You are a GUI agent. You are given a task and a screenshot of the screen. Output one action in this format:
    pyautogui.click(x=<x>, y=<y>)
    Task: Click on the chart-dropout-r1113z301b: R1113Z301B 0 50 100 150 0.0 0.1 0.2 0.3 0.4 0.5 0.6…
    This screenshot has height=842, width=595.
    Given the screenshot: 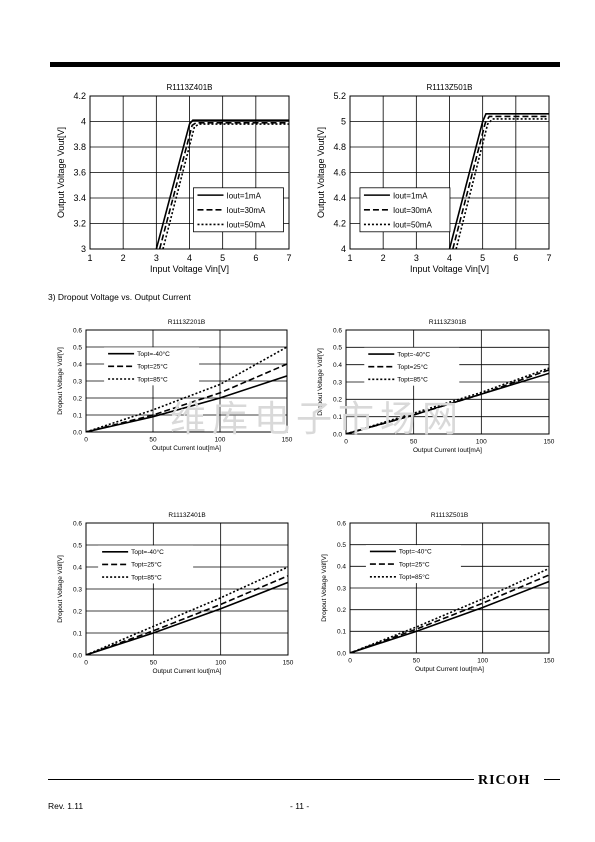 What is the action you would take?
    pyautogui.click(x=434, y=385)
    